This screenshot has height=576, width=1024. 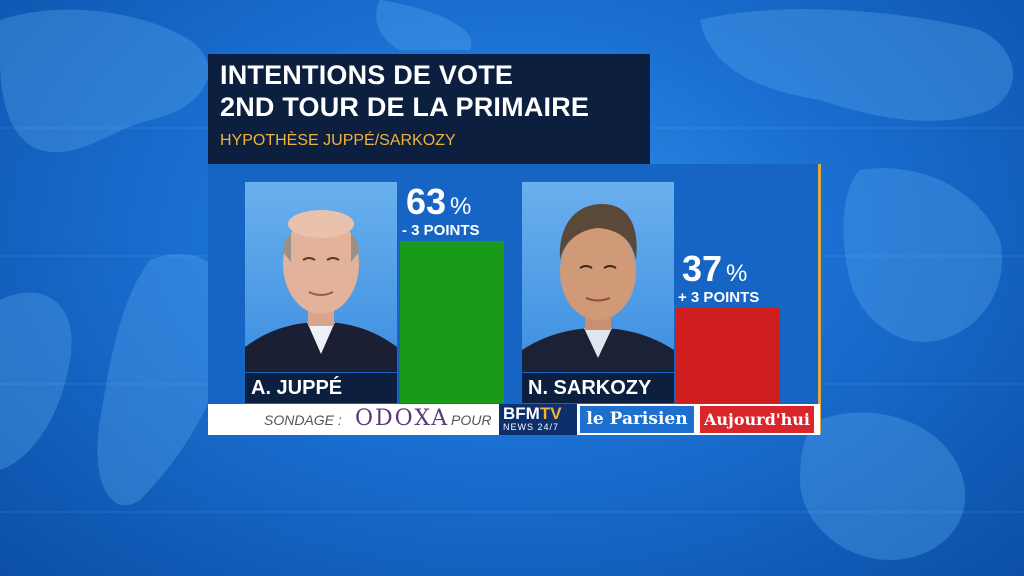 I want to click on vote-bar-juppe, so click(x=452, y=322).